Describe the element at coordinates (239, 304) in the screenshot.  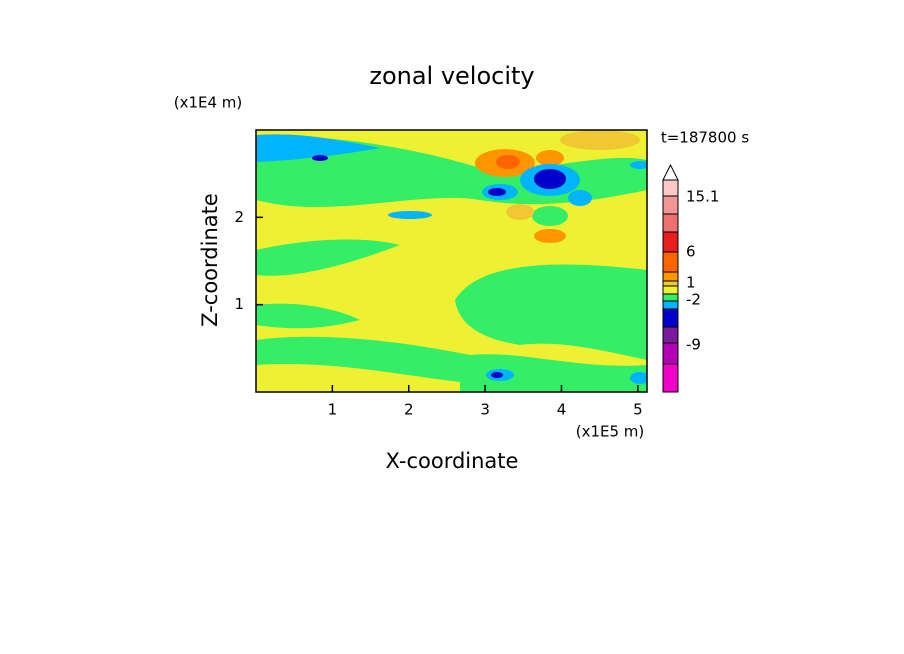
I see `y-tick-label: 1` at that location.